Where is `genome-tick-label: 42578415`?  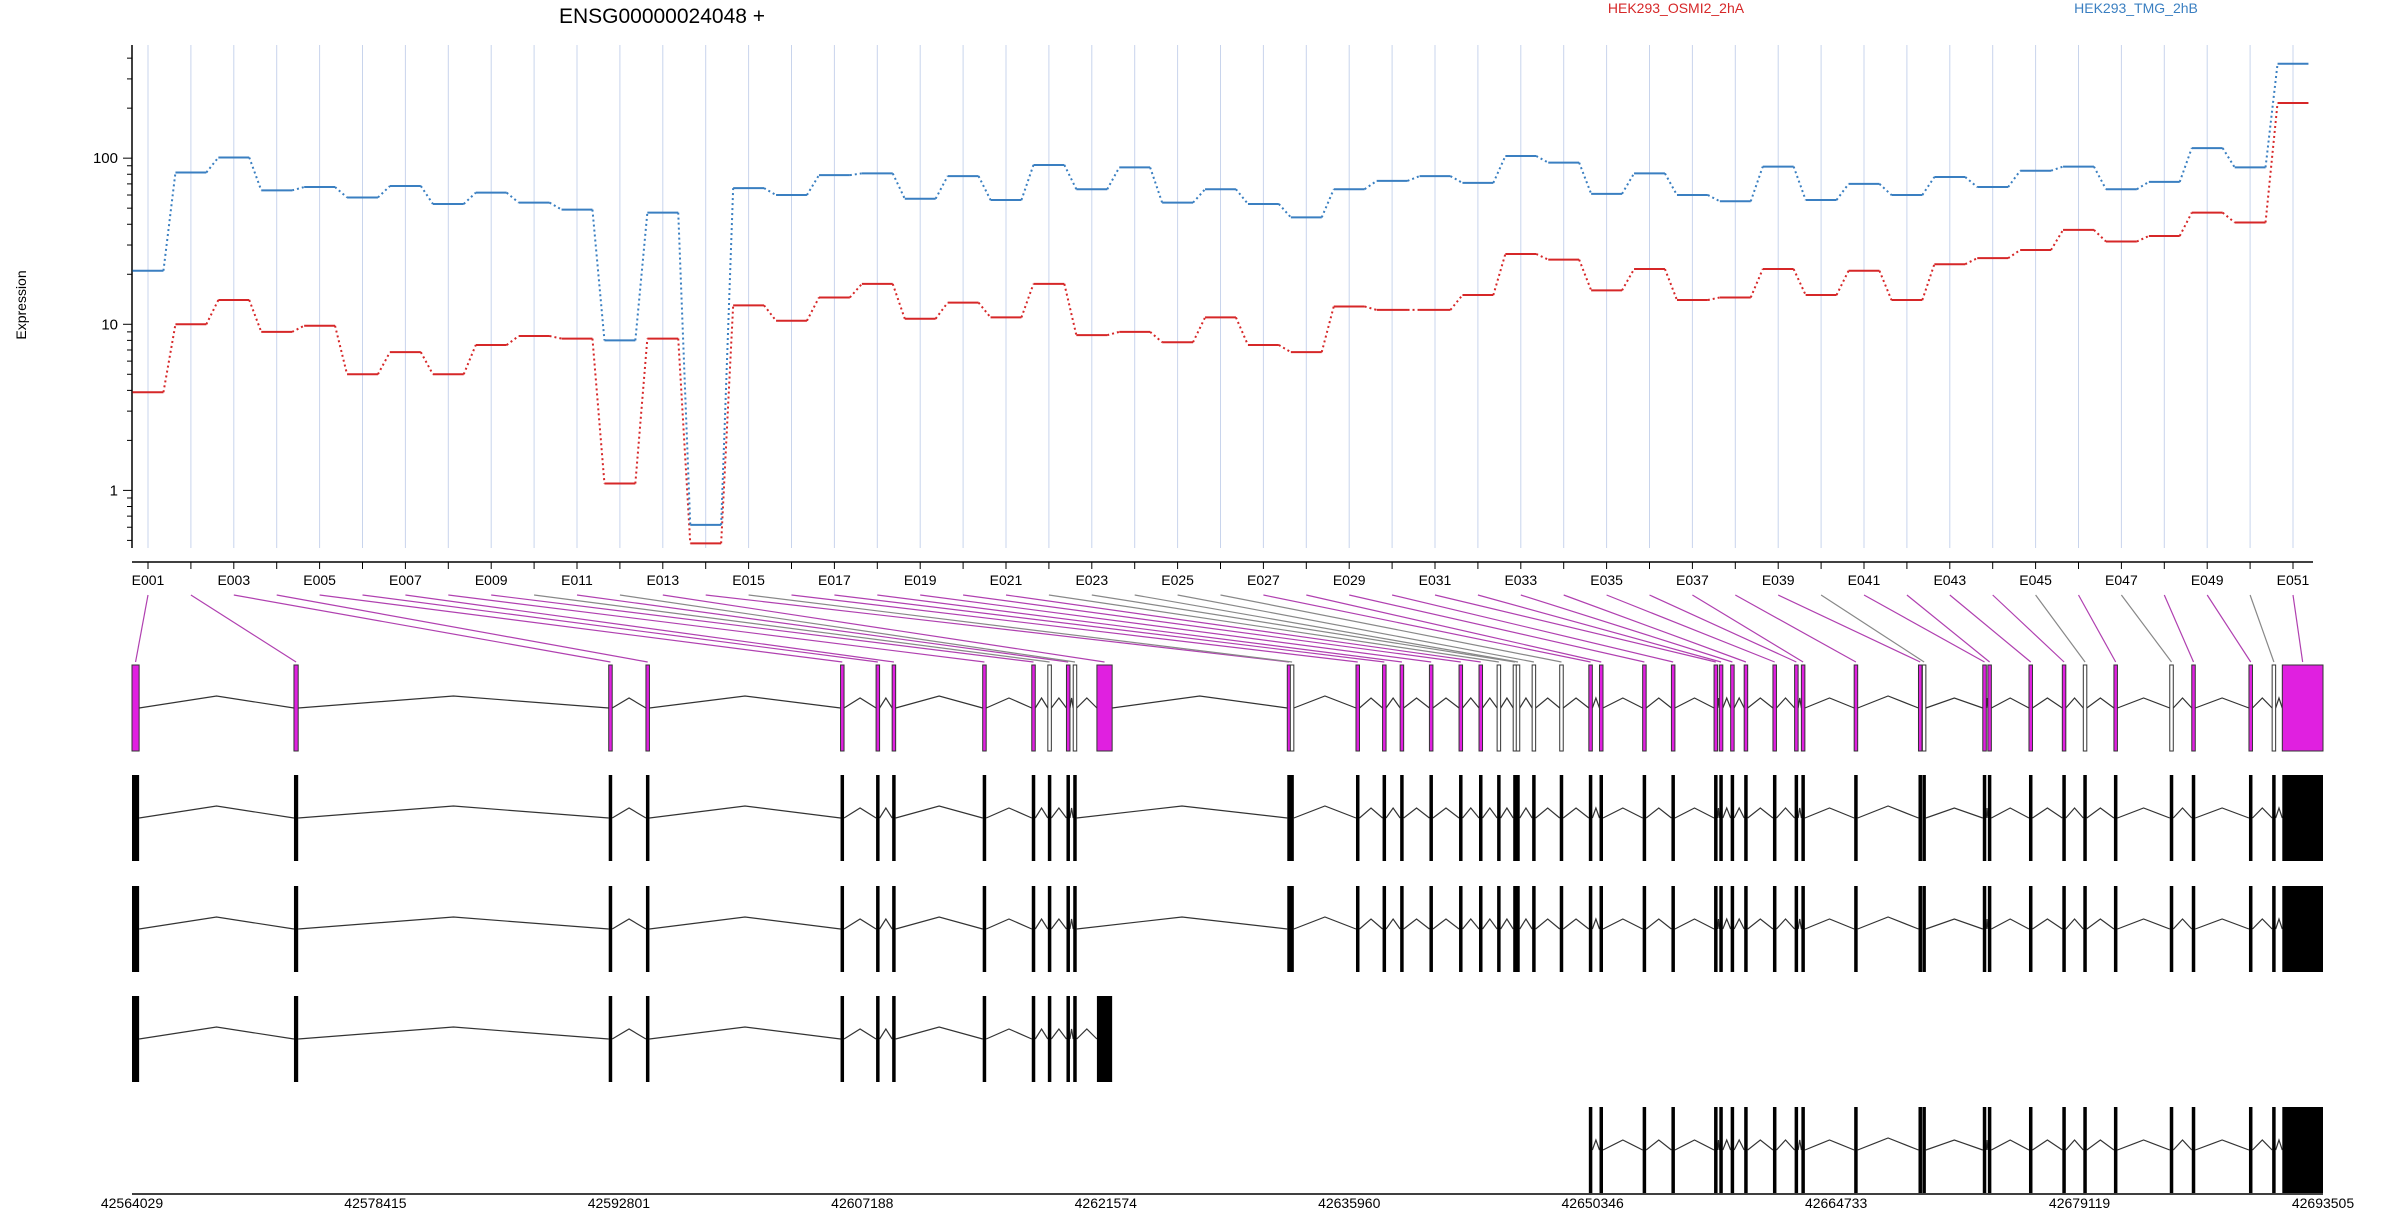
genome-tick-label: 42578415 is located at coordinates (375, 1202).